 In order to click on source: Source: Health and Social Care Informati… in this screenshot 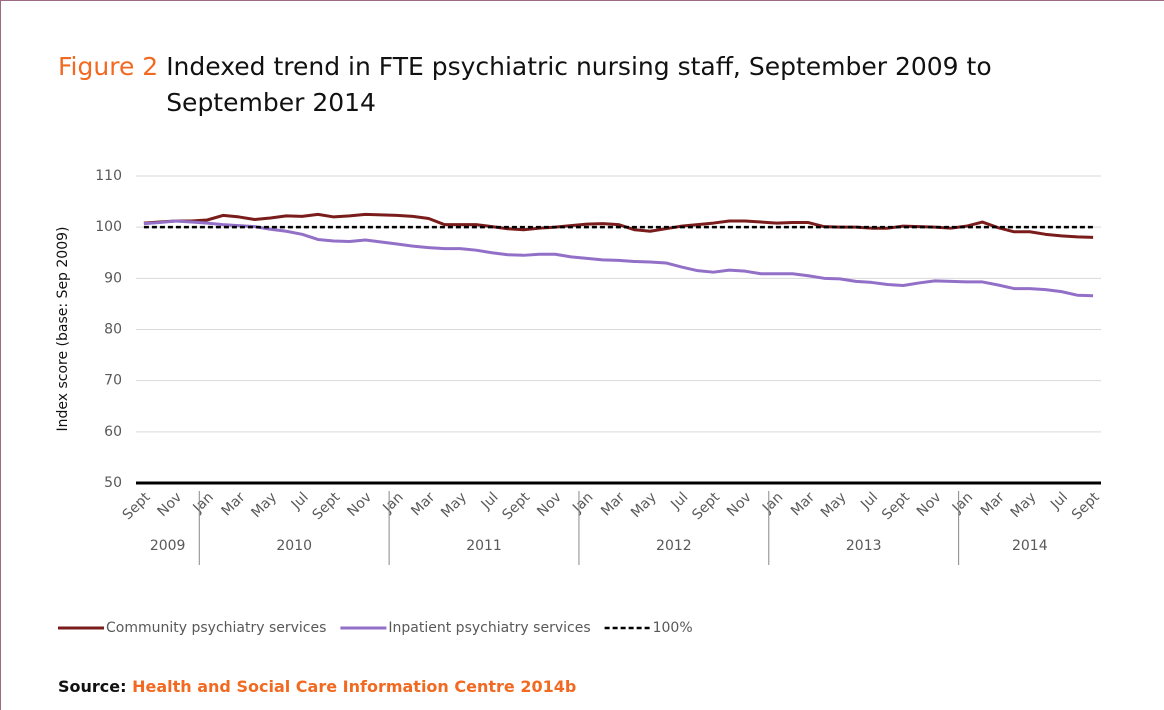, I will do `click(317, 686)`.